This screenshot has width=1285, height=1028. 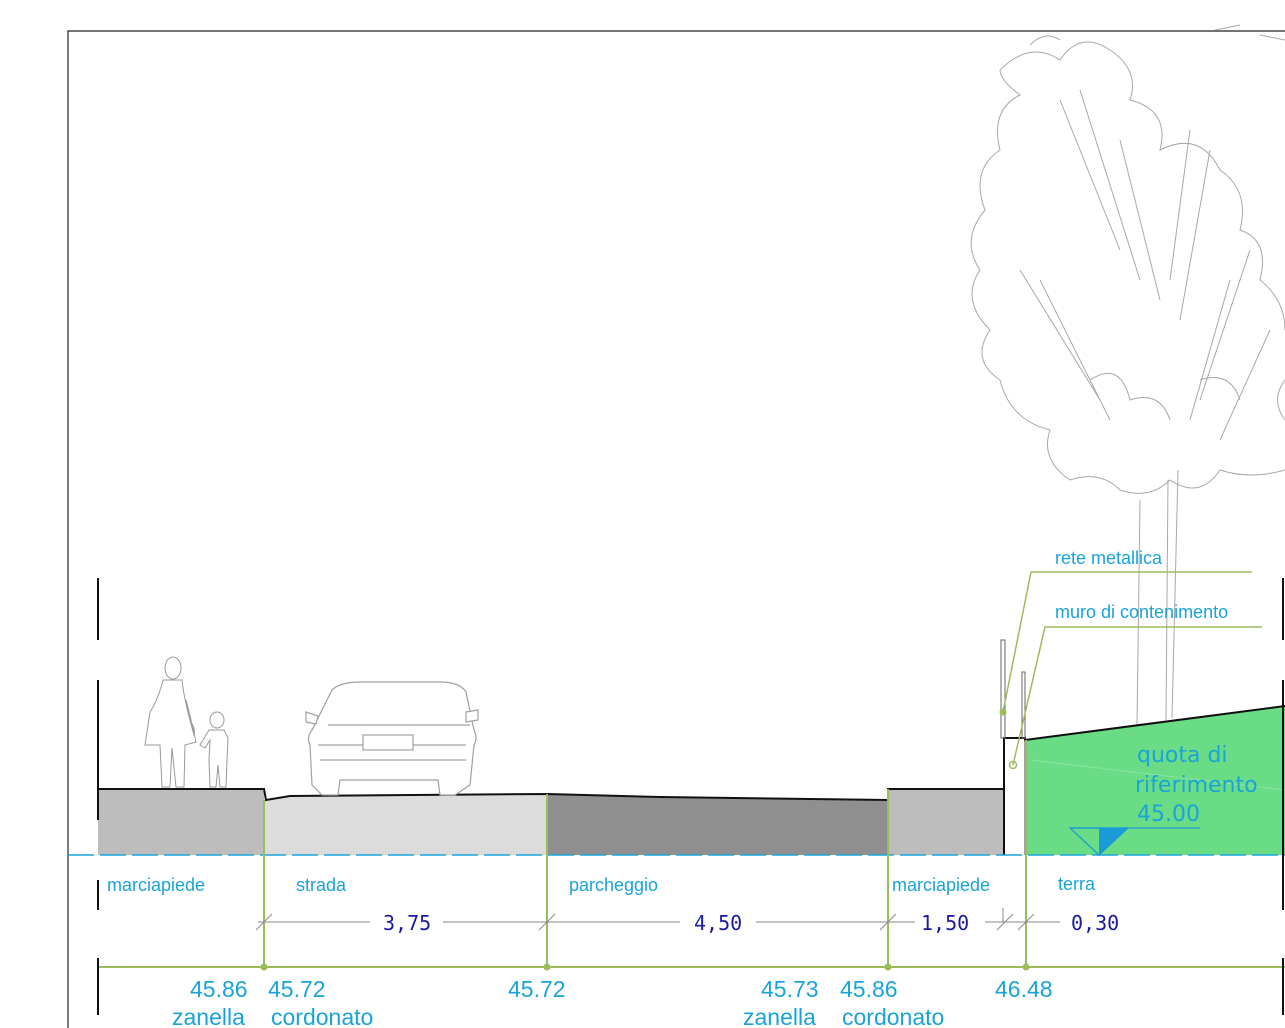 I want to click on dimension-line, so click(x=657, y=919).